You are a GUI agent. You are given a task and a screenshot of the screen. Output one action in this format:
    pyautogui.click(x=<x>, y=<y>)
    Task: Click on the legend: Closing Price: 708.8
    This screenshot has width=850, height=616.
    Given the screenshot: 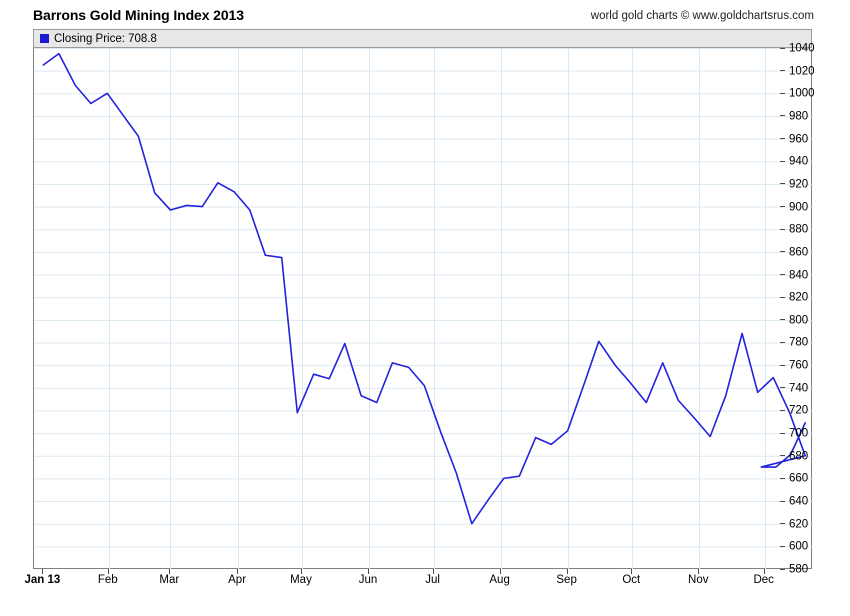 What is the action you would take?
    pyautogui.click(x=422, y=38)
    